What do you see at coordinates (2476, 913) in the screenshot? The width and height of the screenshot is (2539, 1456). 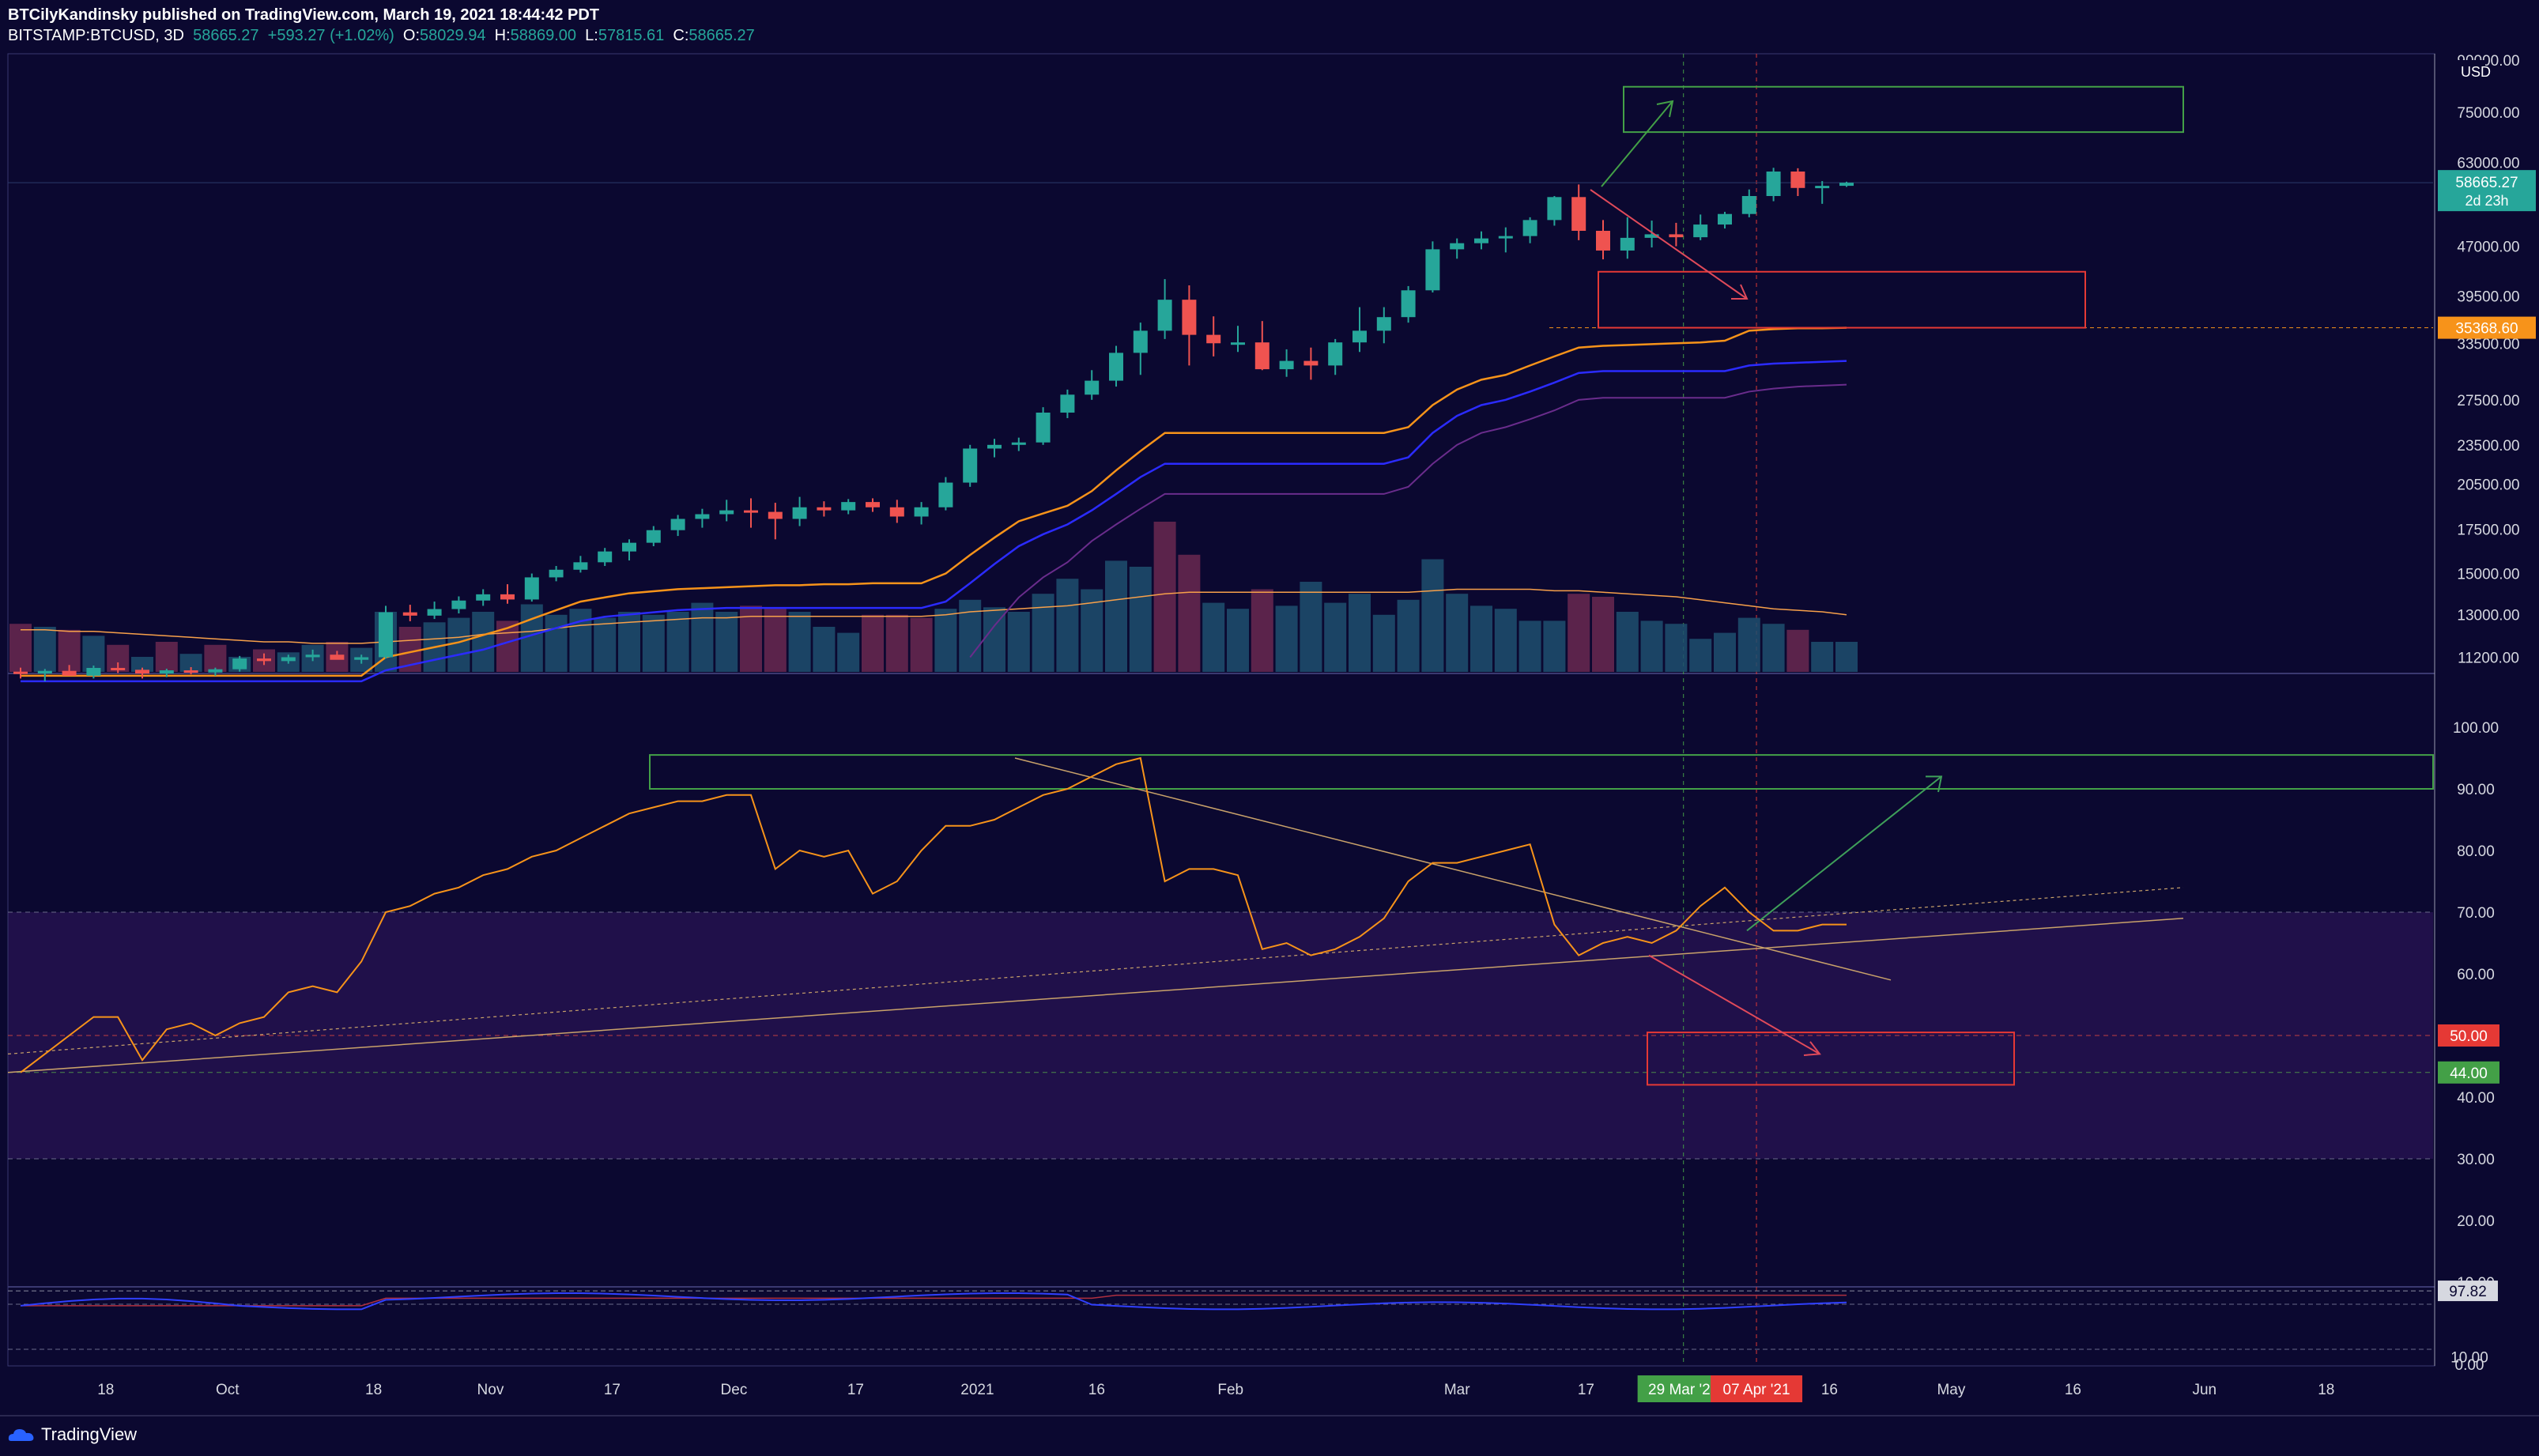 I see `rsi-tick-label: 70.00` at bounding box center [2476, 913].